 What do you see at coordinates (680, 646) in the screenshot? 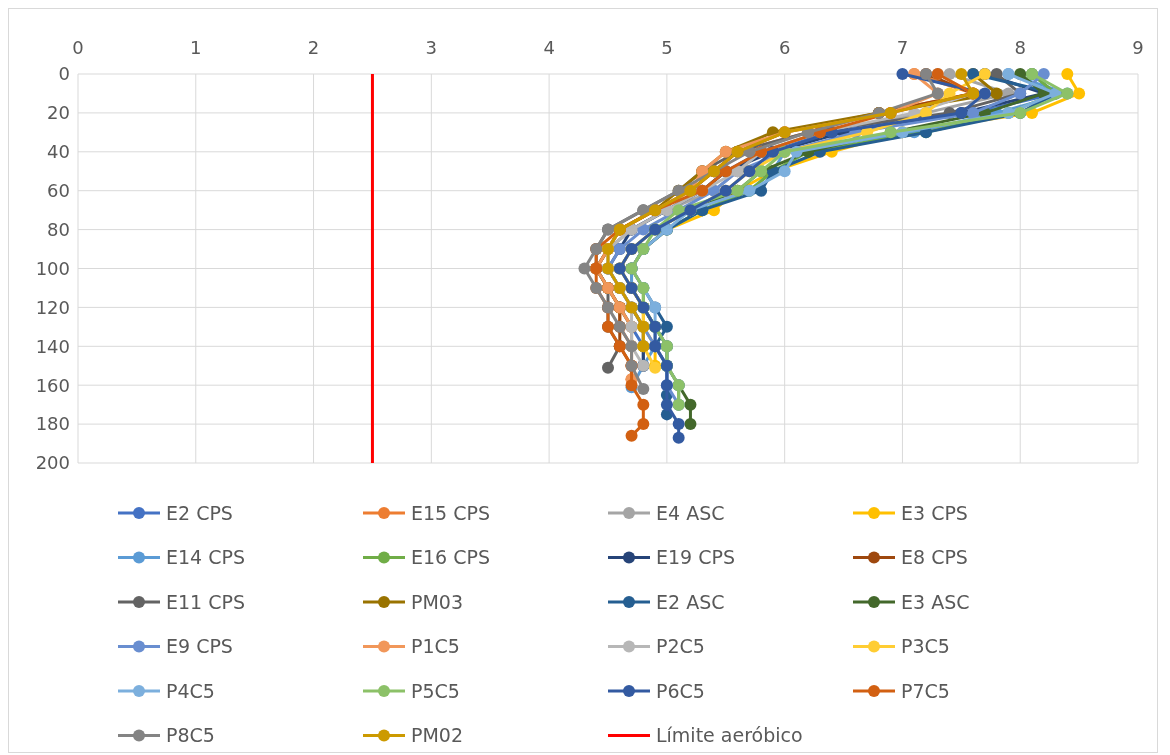
I see `legend-label: P2C5` at bounding box center [680, 646].